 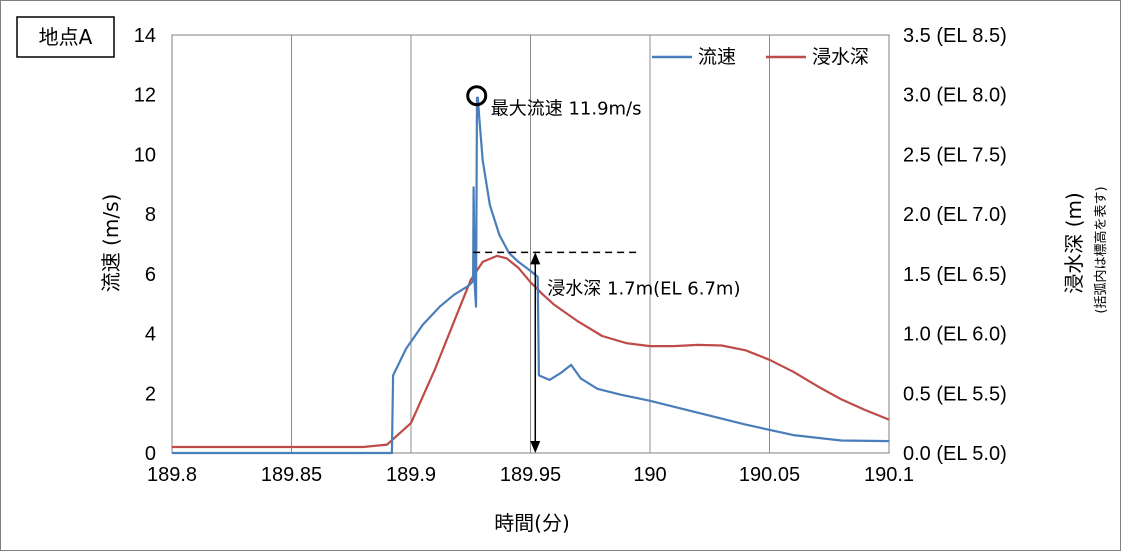 What do you see at coordinates (291, 475) in the screenshot?
I see `x-tick-label: 189.85` at bounding box center [291, 475].